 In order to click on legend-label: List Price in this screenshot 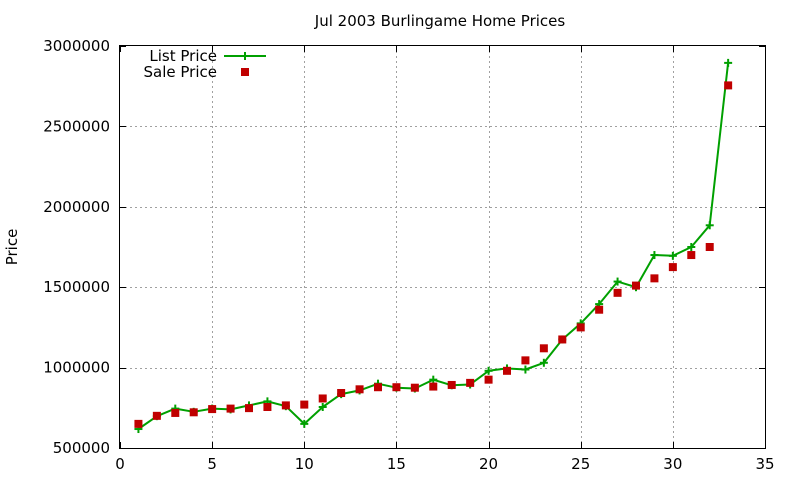, I will do `click(183, 56)`.